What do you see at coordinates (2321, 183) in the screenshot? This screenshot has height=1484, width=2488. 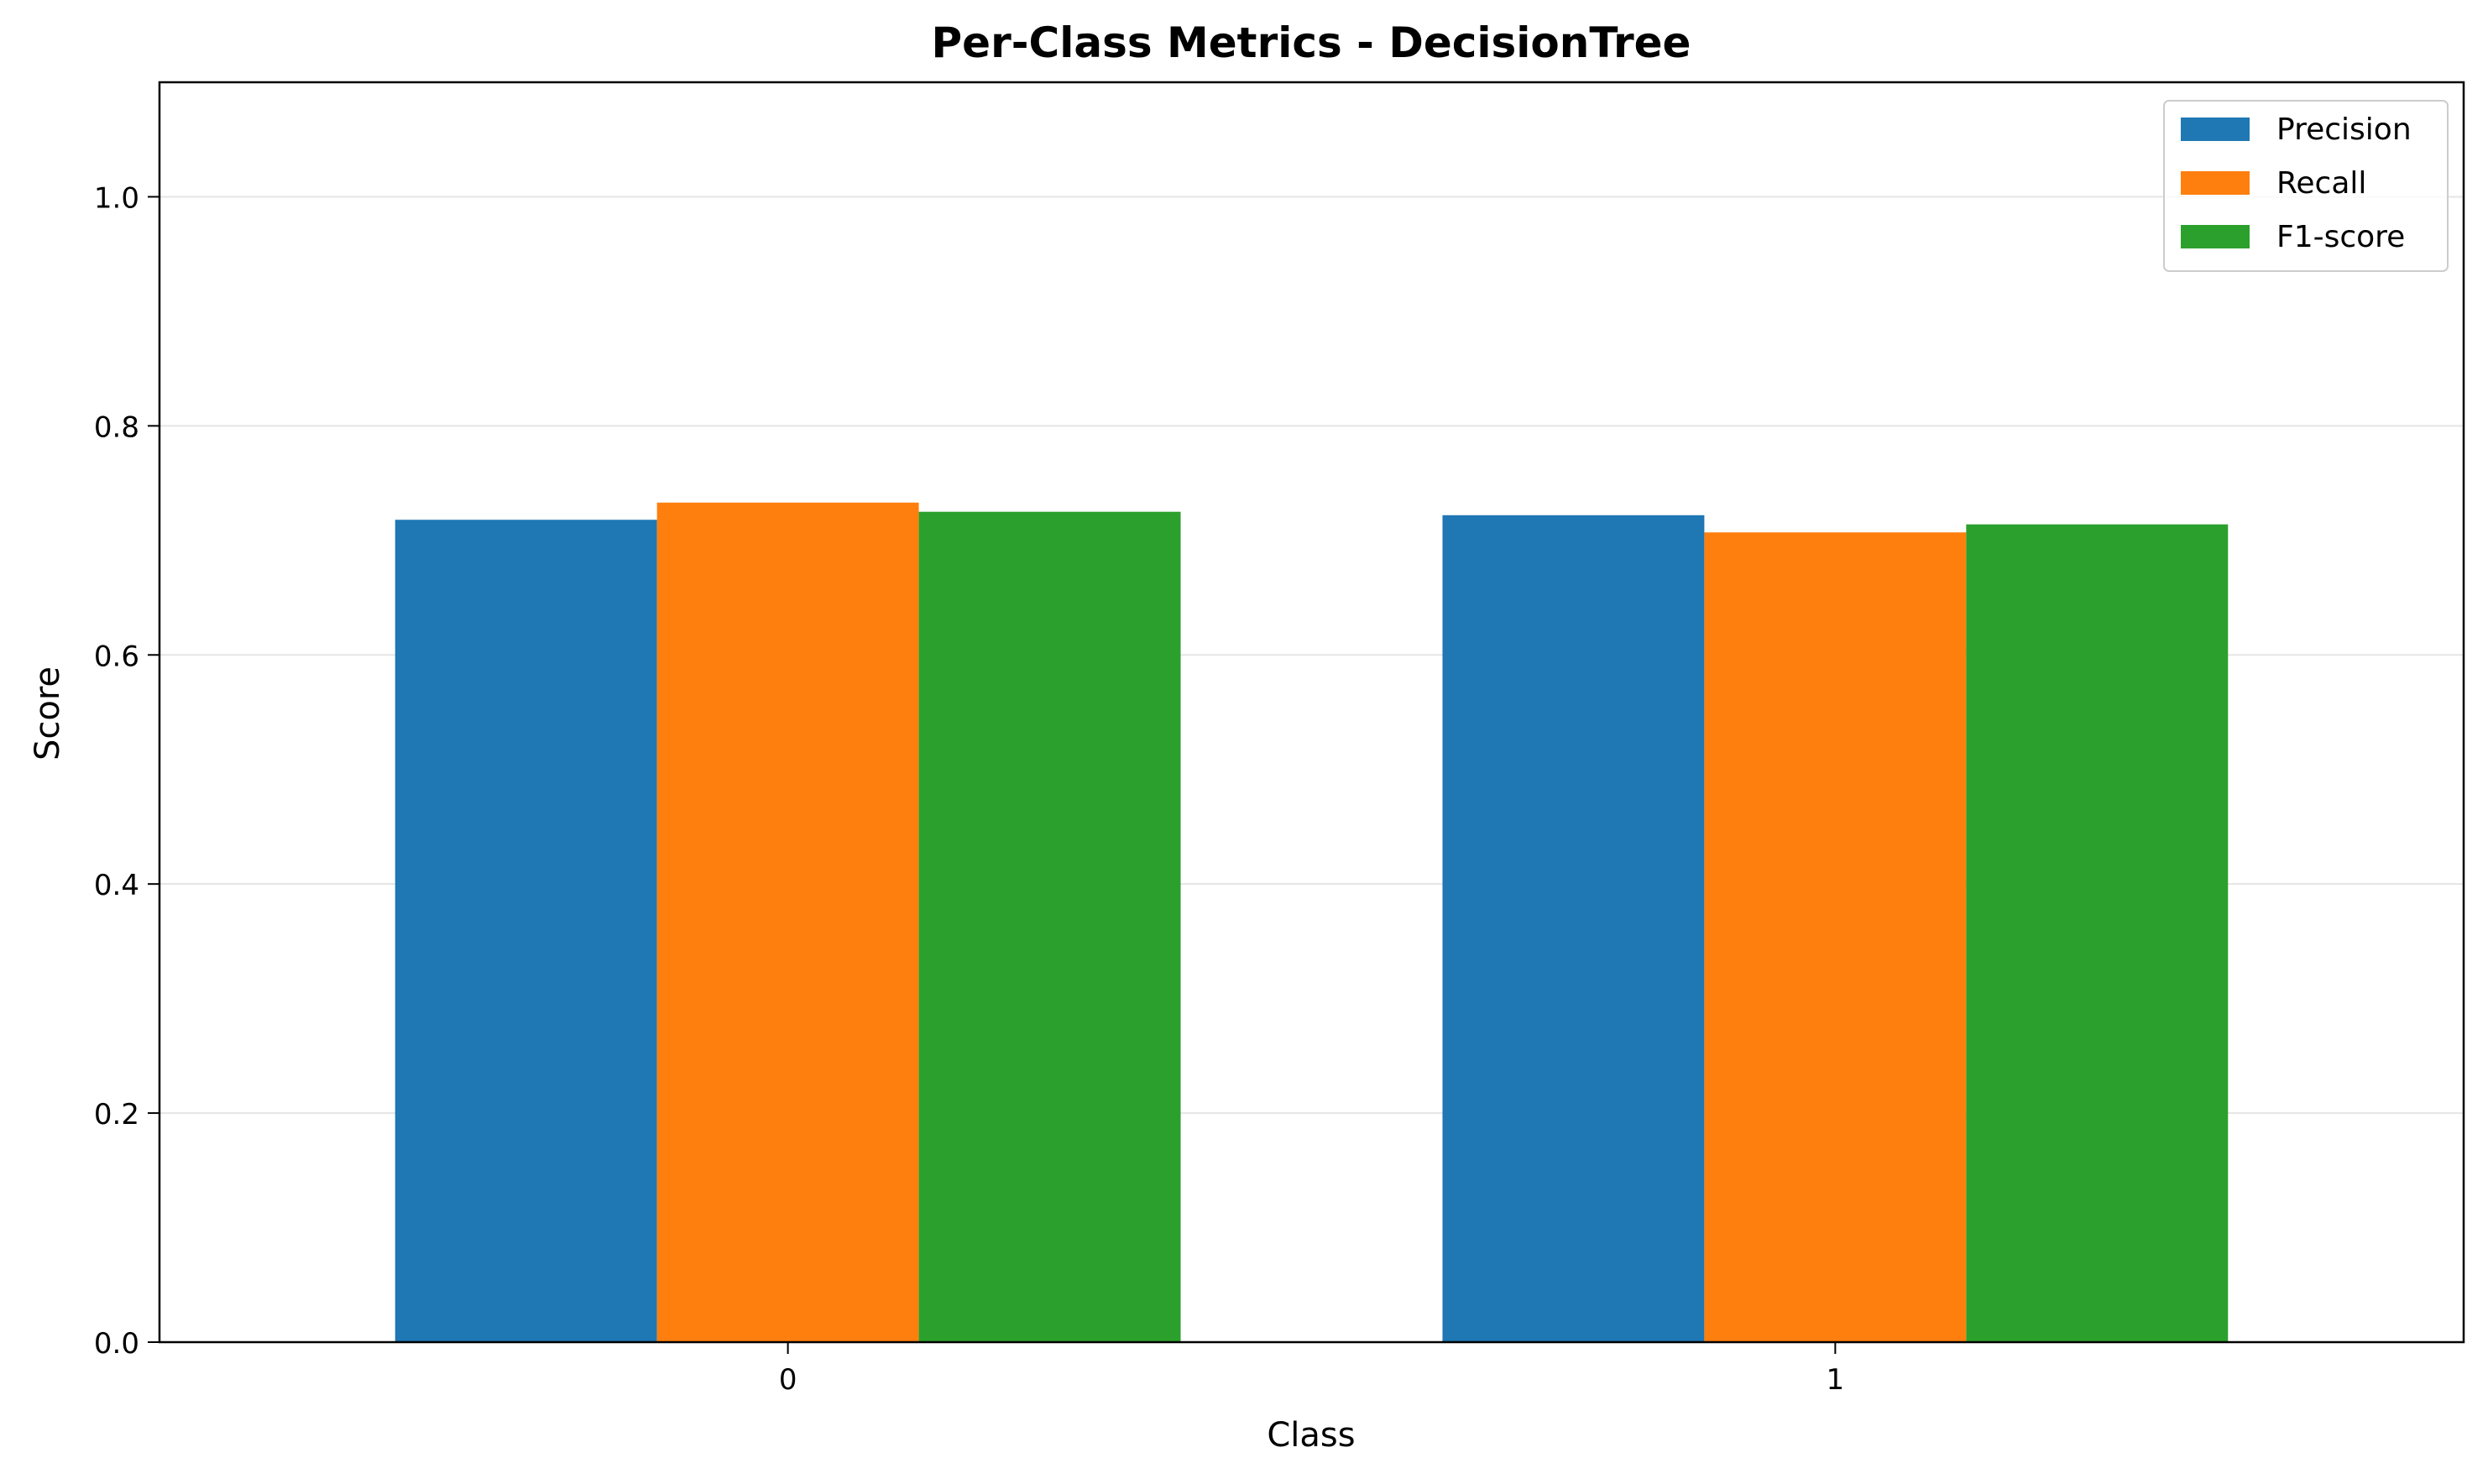 I see `legend-label: Recall` at bounding box center [2321, 183].